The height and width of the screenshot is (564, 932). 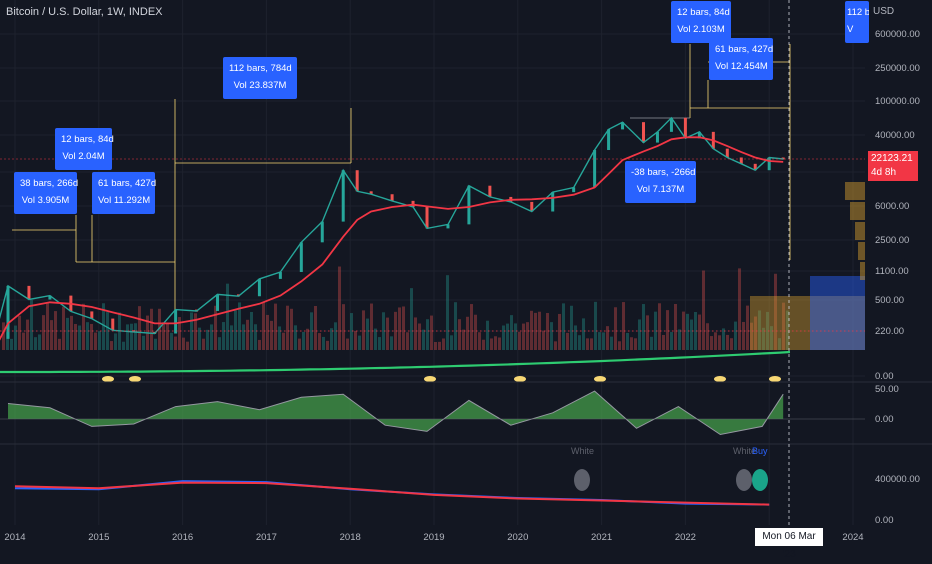 I want to click on current-price-tag: 22123.21 4d 8h, so click(x=893, y=166).